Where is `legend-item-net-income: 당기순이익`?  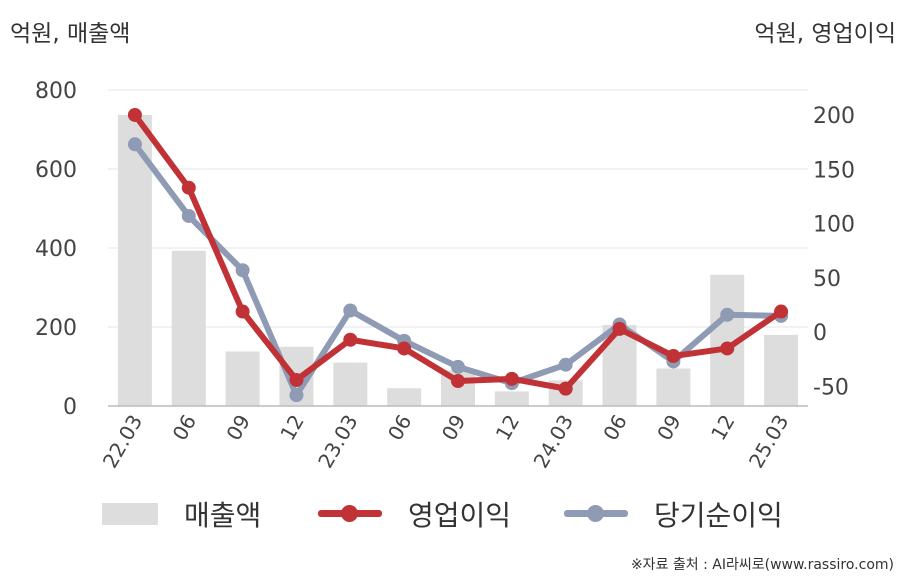
legend-item-net-income: 당기순이익 is located at coordinates (673, 514).